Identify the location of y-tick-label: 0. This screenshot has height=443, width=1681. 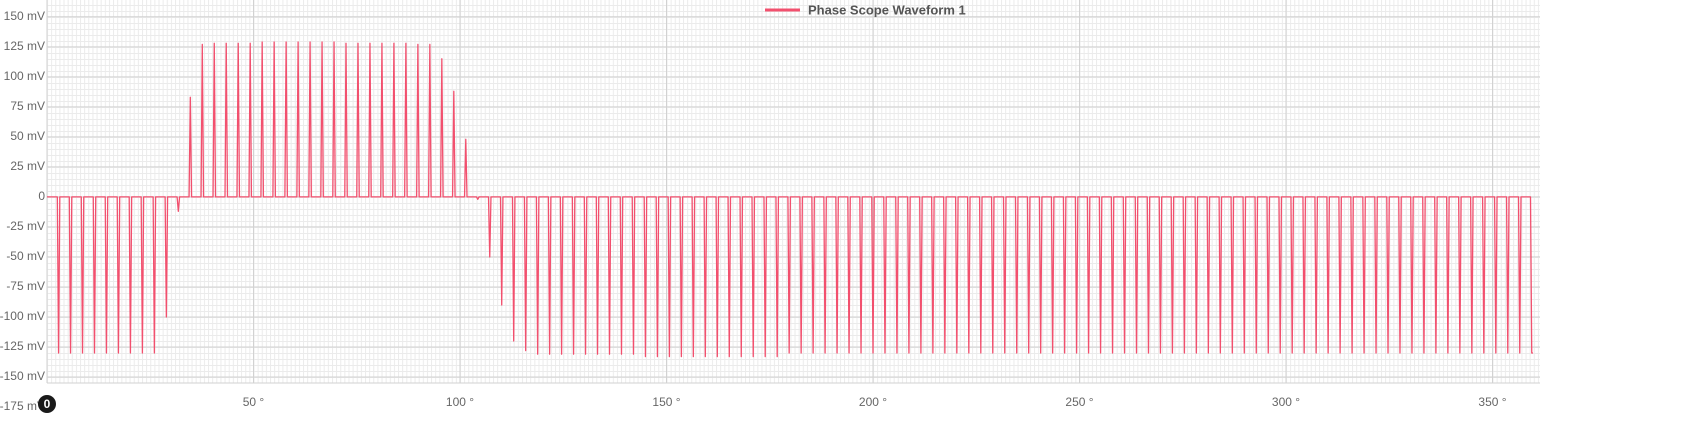
(41, 196).